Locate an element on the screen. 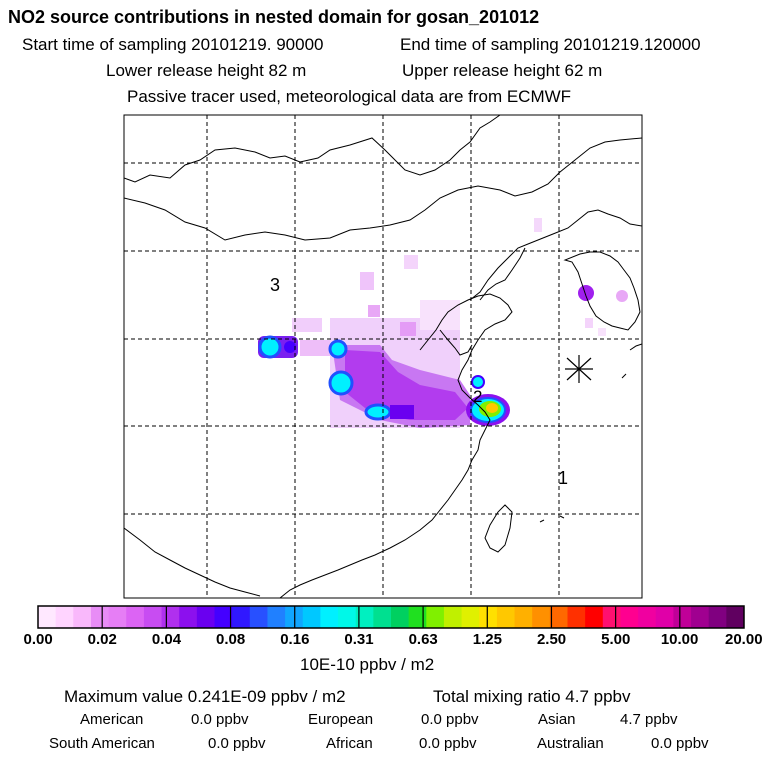 The height and width of the screenshot is (768, 768). colorbar-tick-label: 0.31 is located at coordinates (359, 639).